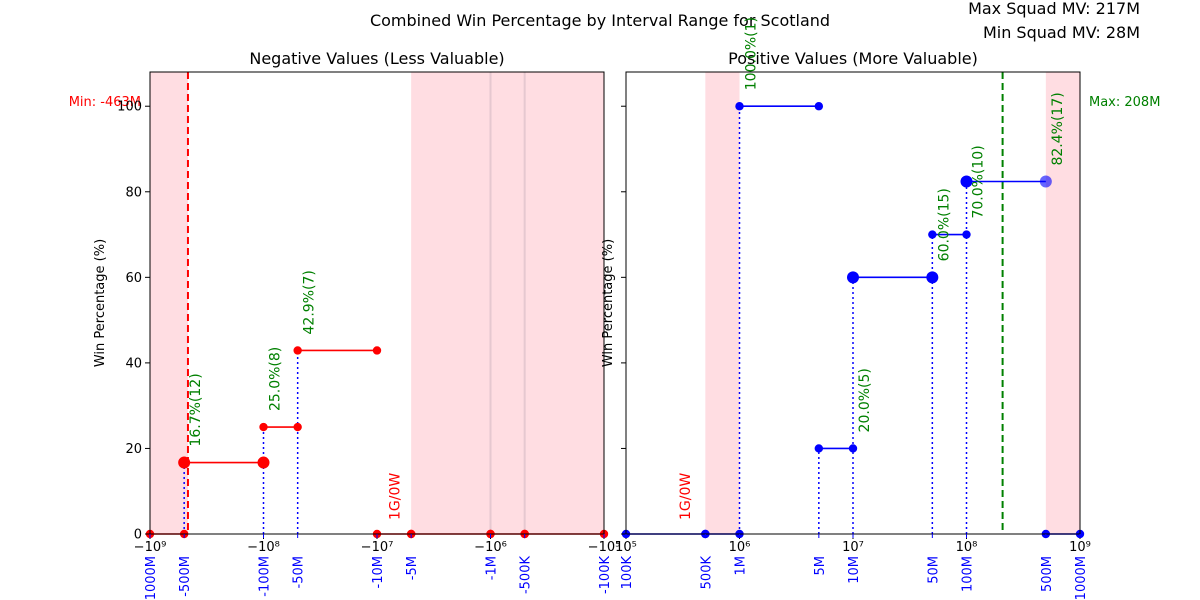 The image size is (1200, 600). What do you see at coordinates (299, 572) in the screenshot?
I see `negative-boundary-label-3: -50M` at bounding box center [299, 572].